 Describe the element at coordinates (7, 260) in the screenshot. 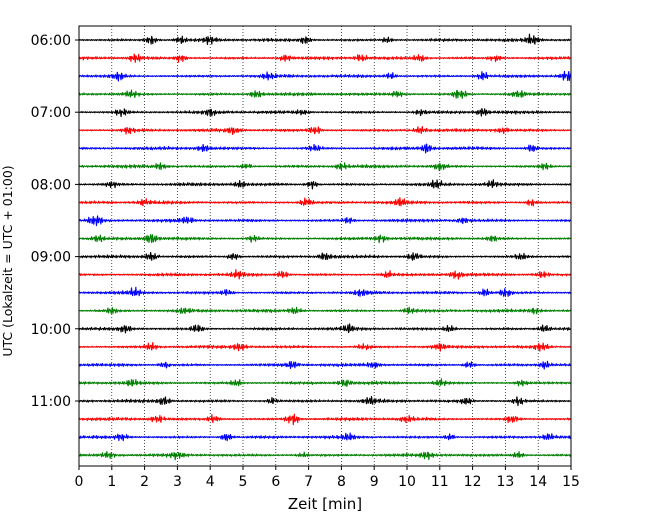

I see `y-axis-label: UTC (Lokalzeit = UTC + 01:00)` at that location.